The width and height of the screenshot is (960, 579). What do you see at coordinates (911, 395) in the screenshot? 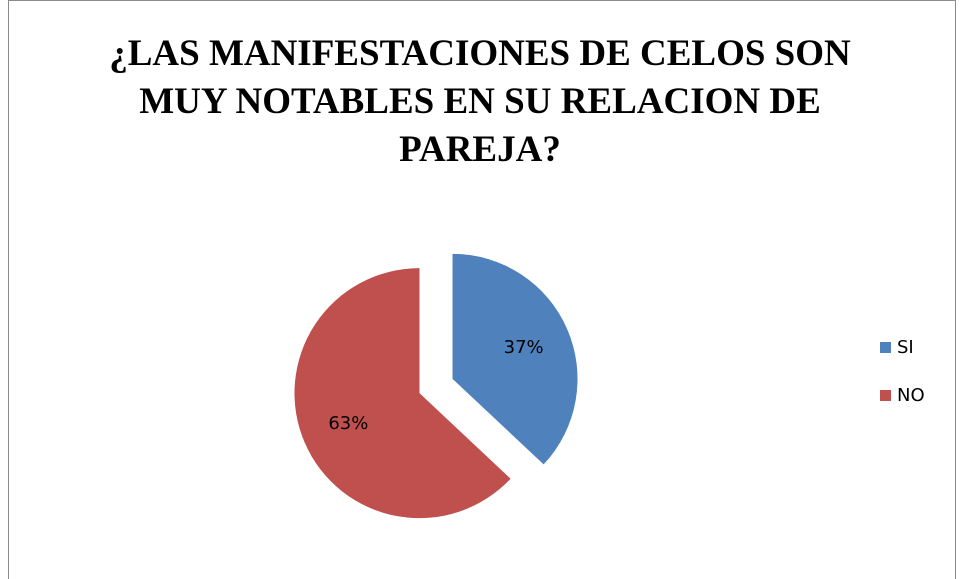
I see `legend-label-no: NO` at bounding box center [911, 395].